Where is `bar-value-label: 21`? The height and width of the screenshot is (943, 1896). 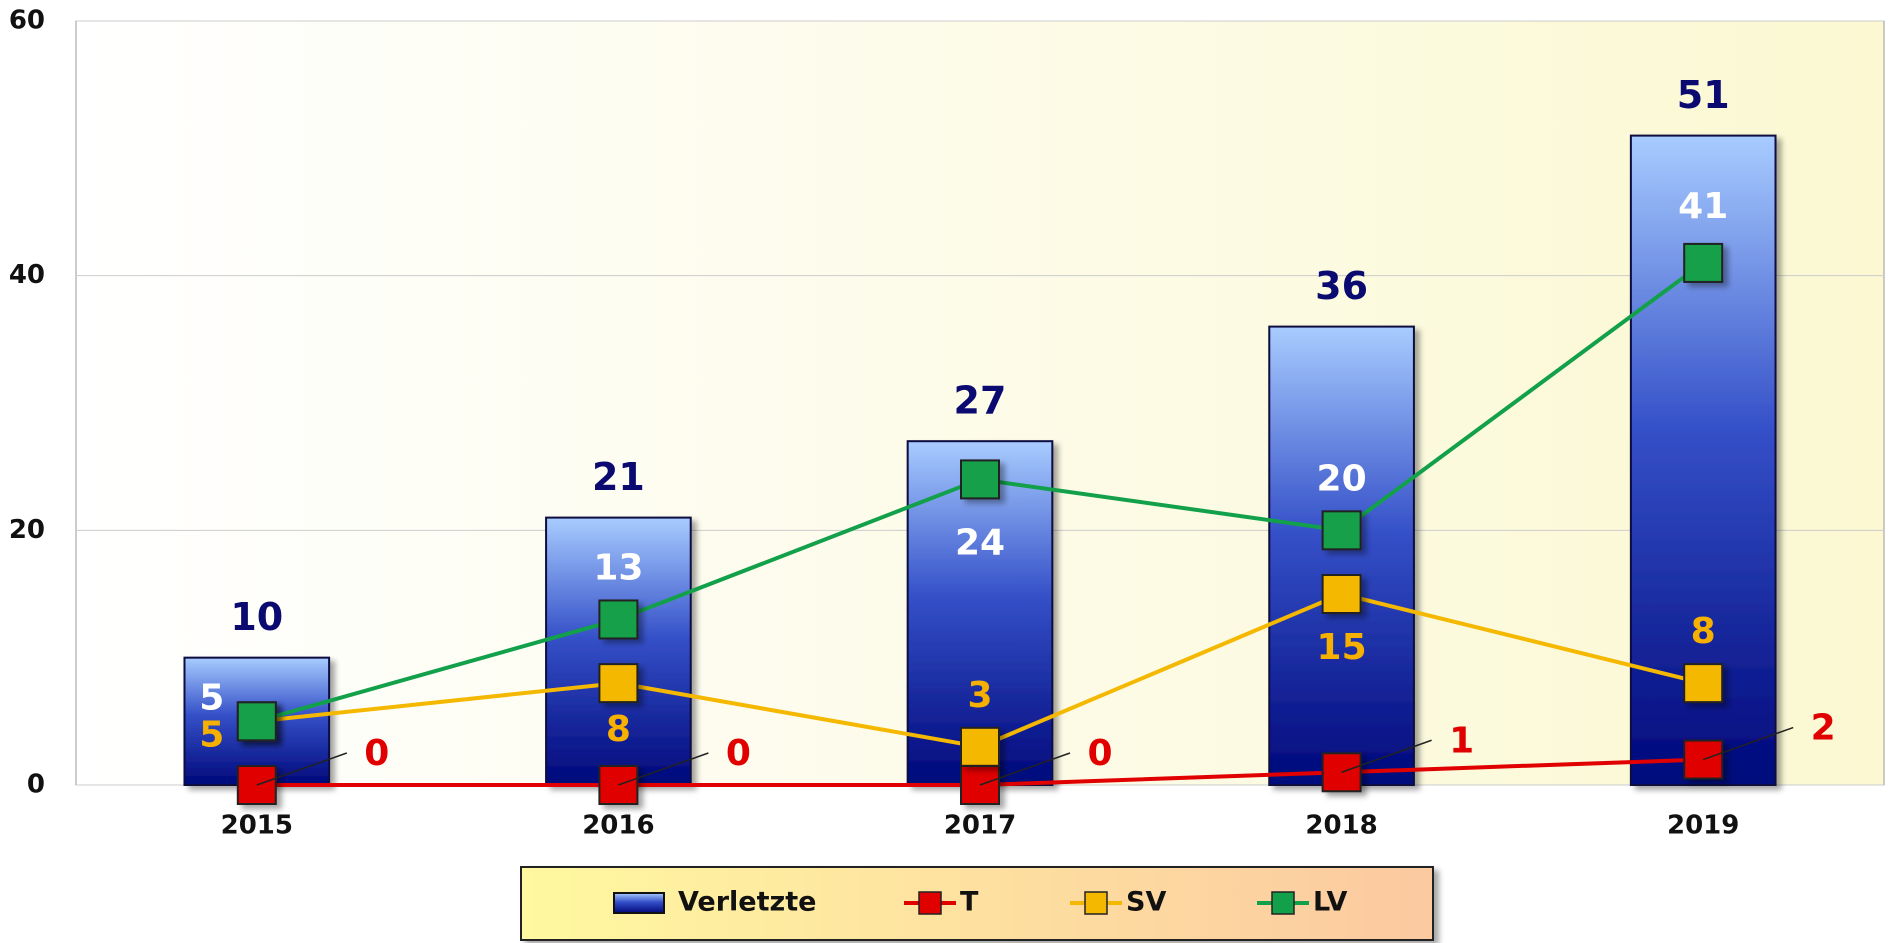 bar-value-label: 21 is located at coordinates (618, 477).